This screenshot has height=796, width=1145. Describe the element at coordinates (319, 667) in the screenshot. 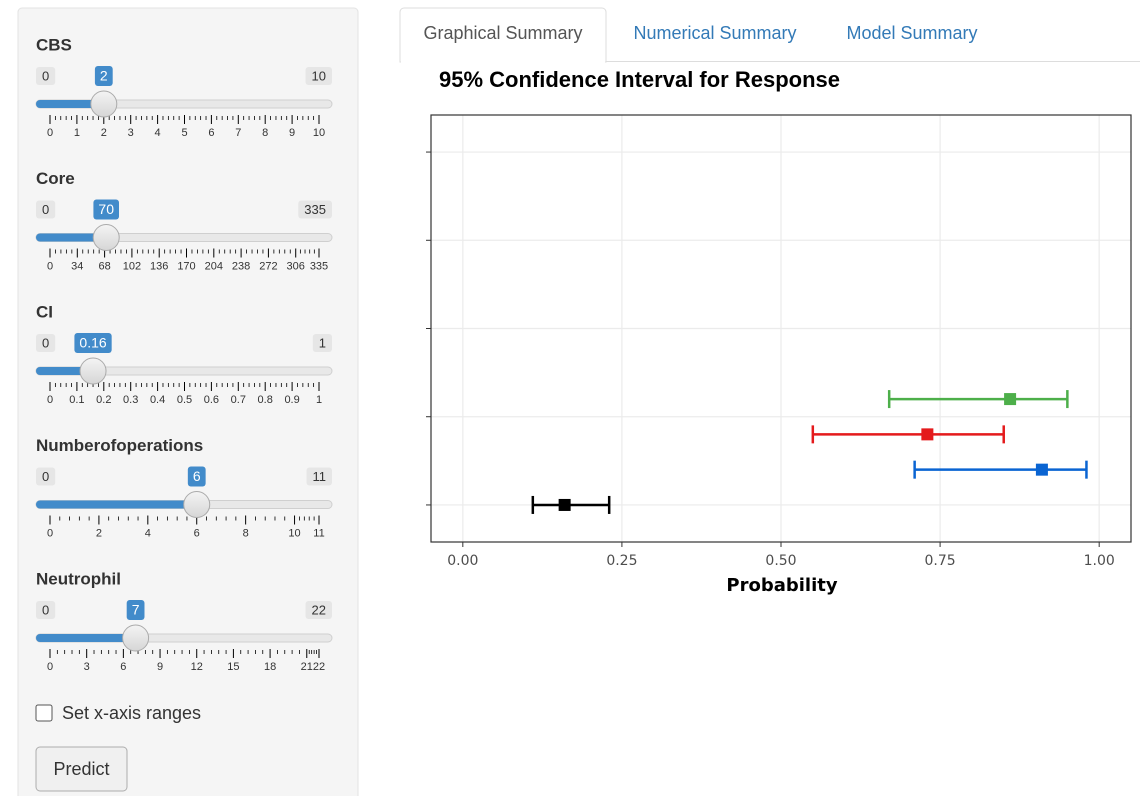

I see `slider-tick-label: 22` at that location.